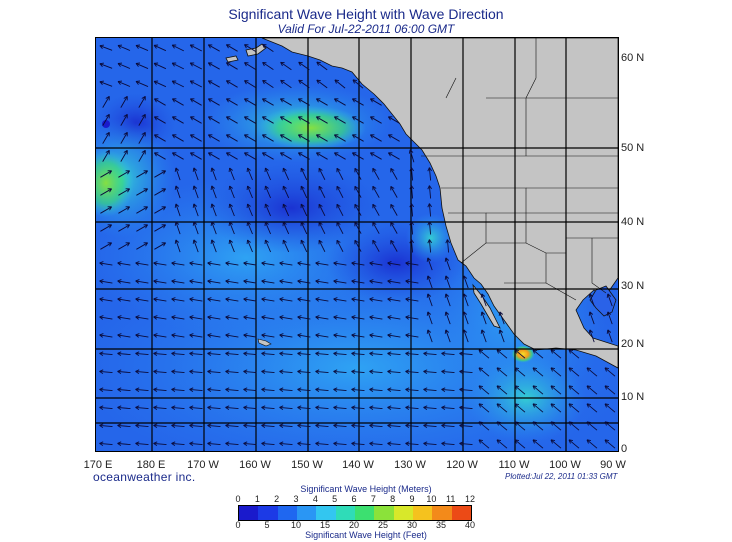 Image resolution: width=732 pixels, height=542 pixels. What do you see at coordinates (325, 525) in the screenshot?
I see `legend-feet-tick: 15` at bounding box center [325, 525].